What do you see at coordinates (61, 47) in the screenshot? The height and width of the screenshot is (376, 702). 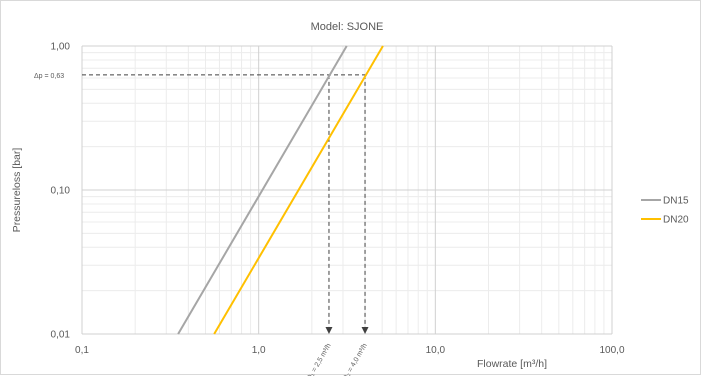 I see `y-tick-label: 1,00` at bounding box center [61, 47].